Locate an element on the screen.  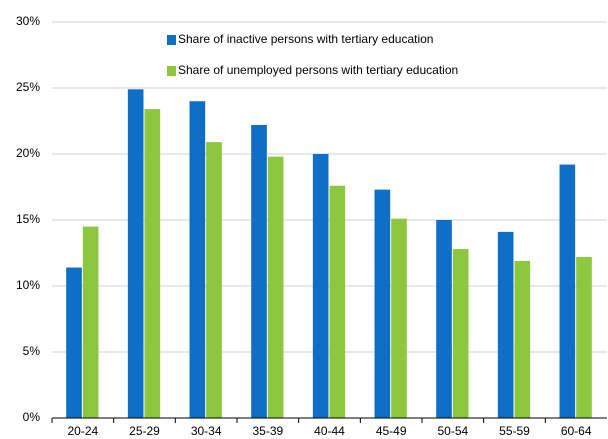
x-tick-label: 50-54 is located at coordinates (452, 431).